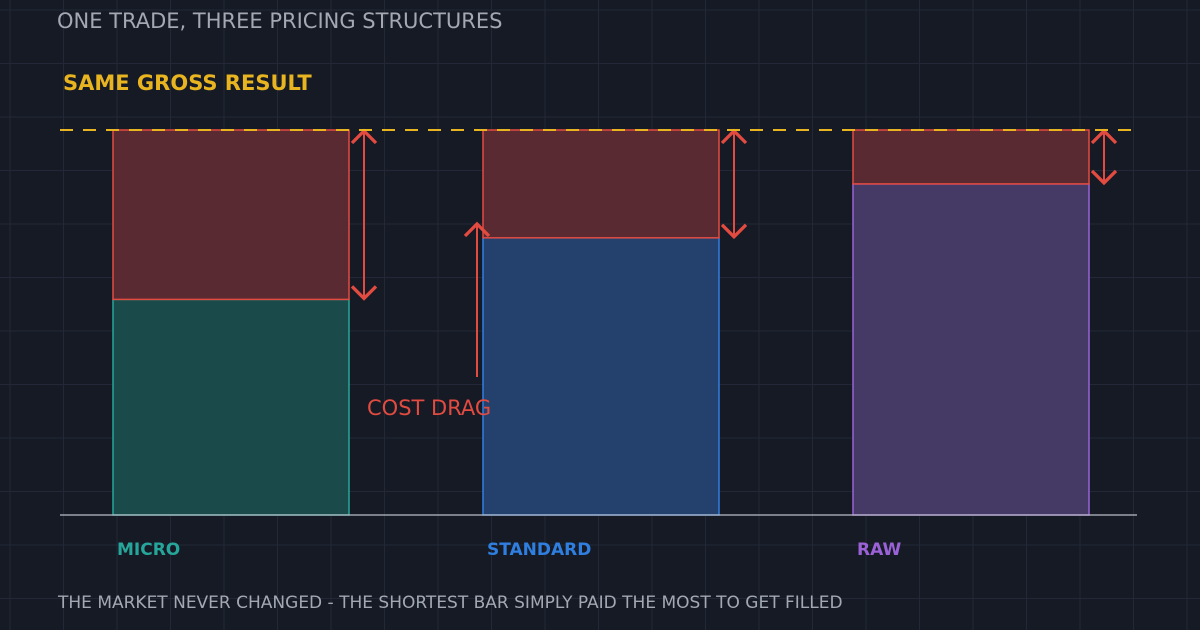 The width and height of the screenshot is (1200, 630). Describe the element at coordinates (971, 349) in the screenshot. I see `bar-net-raw` at that location.